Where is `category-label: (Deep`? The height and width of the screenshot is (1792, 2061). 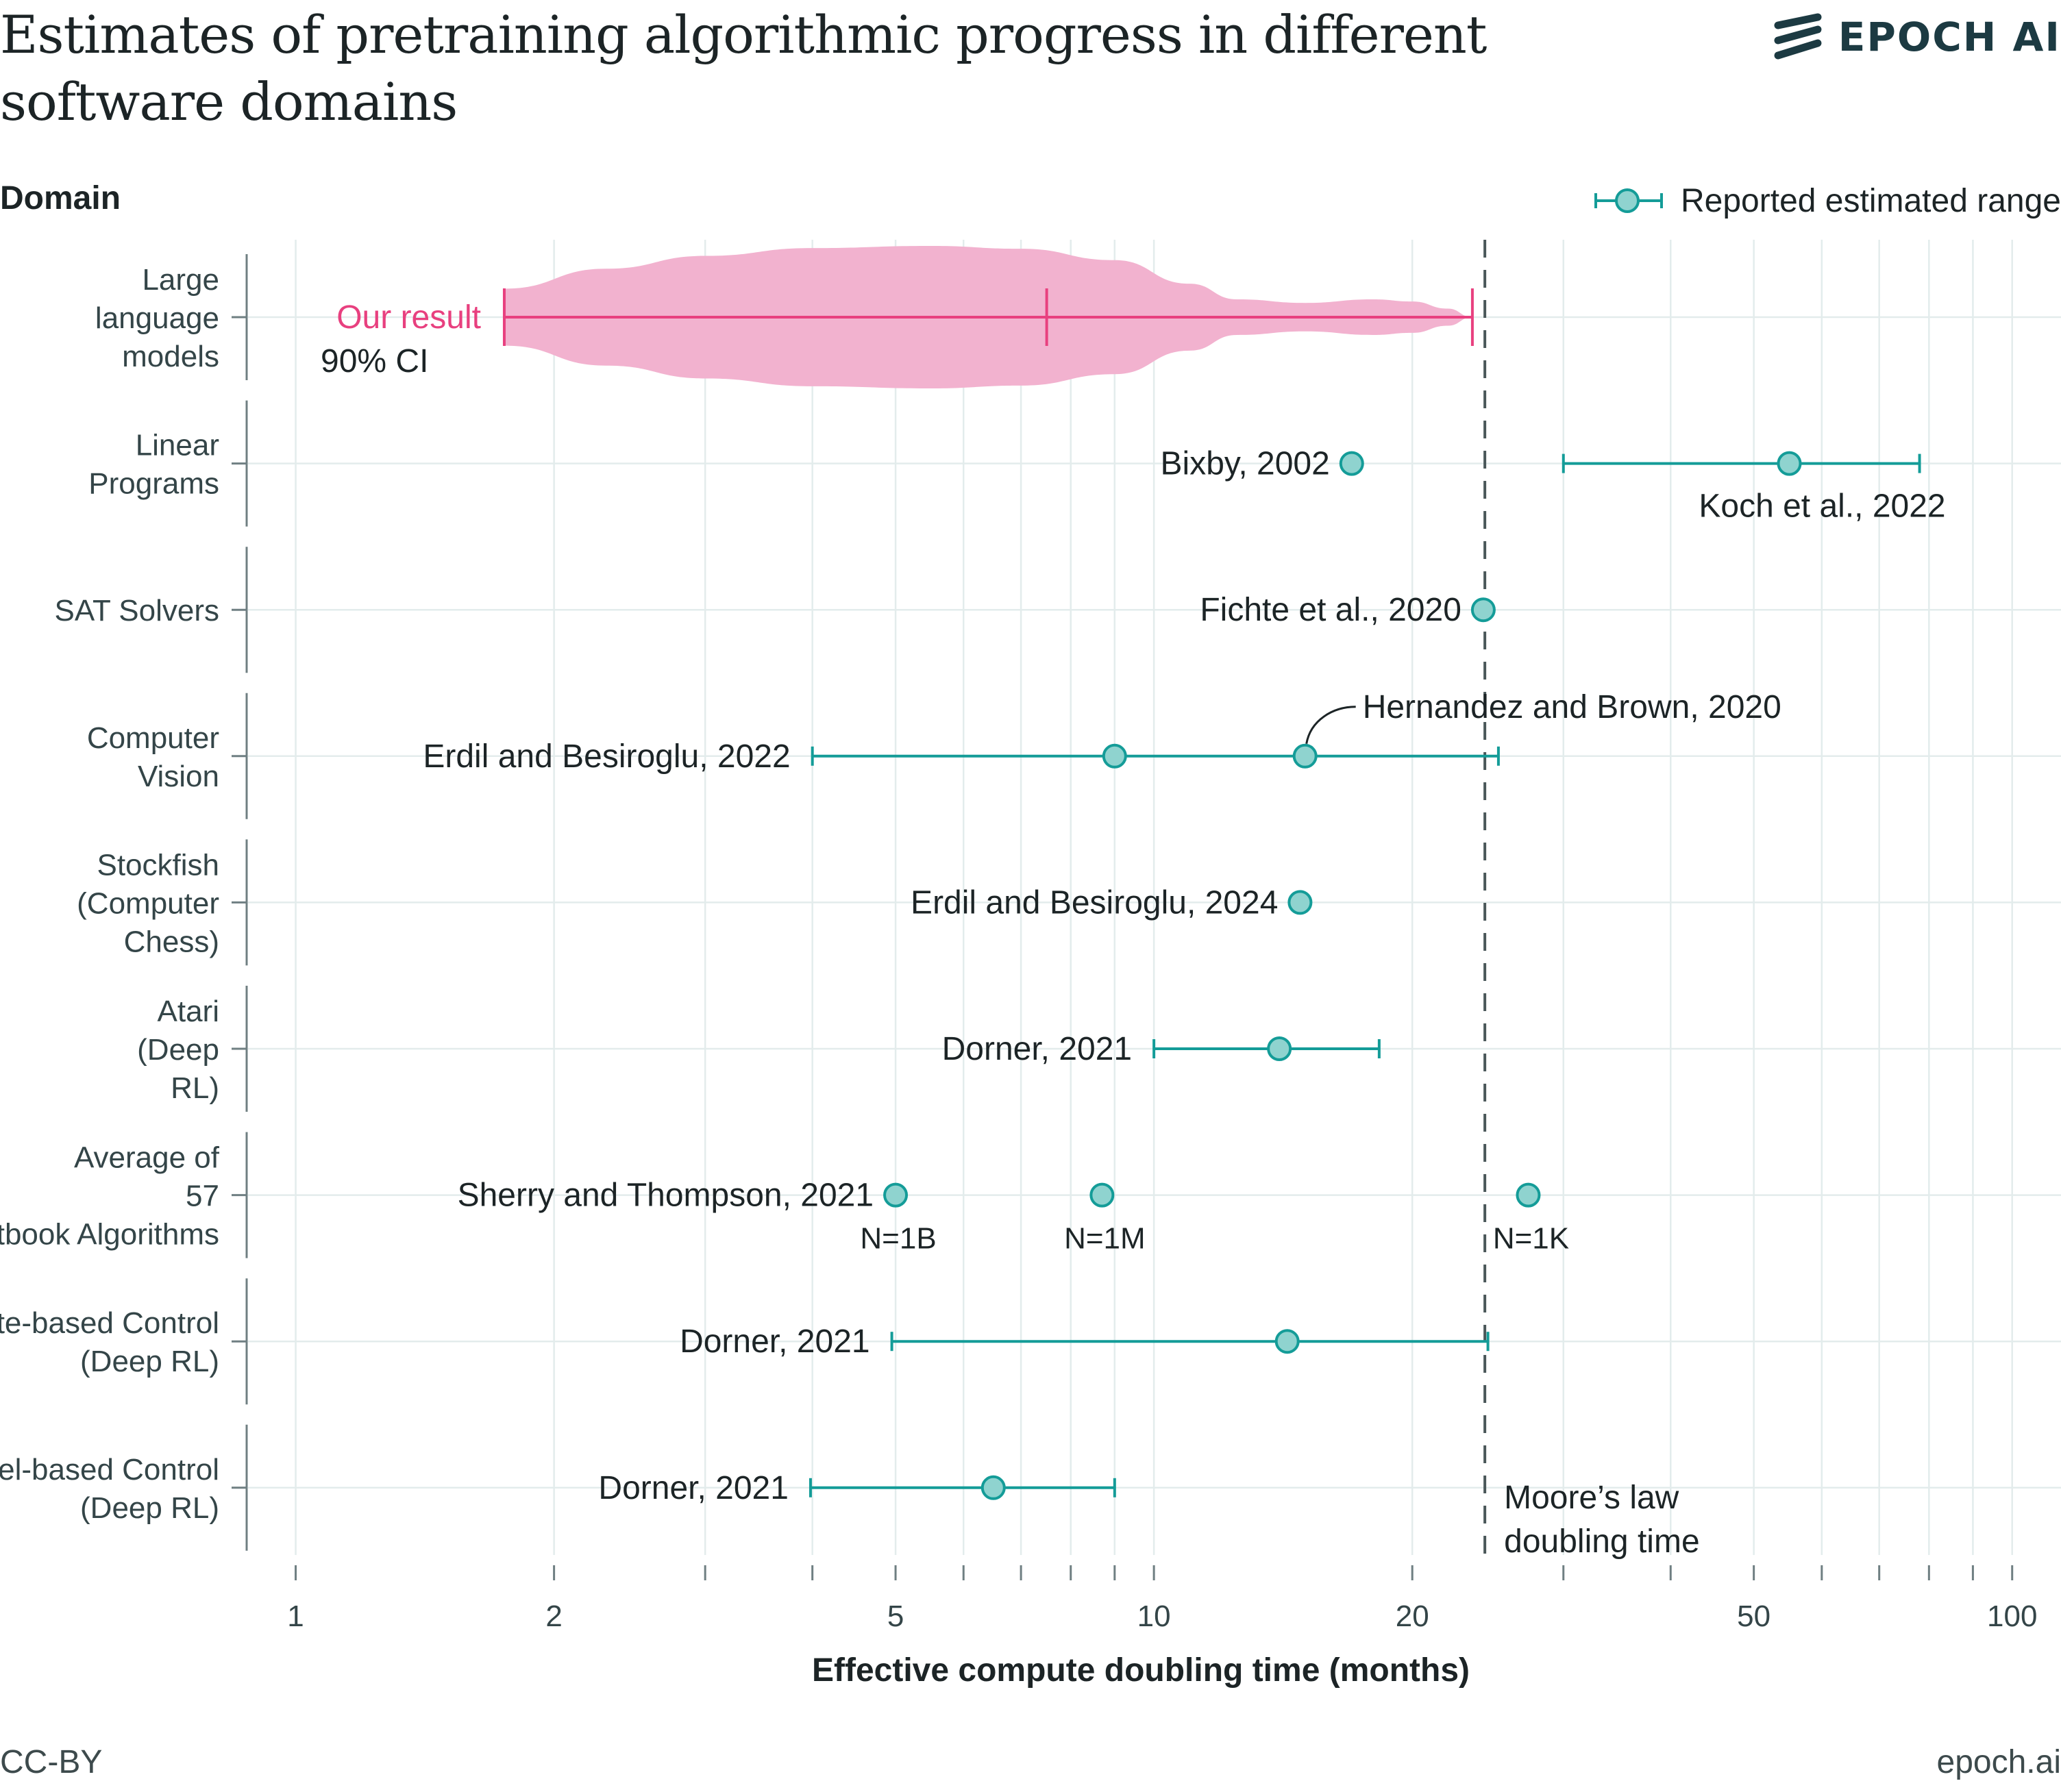
category-label: (Deep is located at coordinates (178, 1050).